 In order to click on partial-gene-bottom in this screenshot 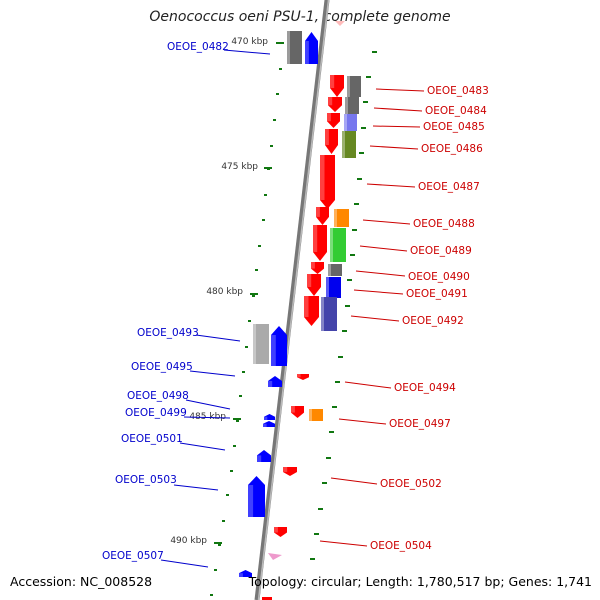, I will do `click(267, 598)`.